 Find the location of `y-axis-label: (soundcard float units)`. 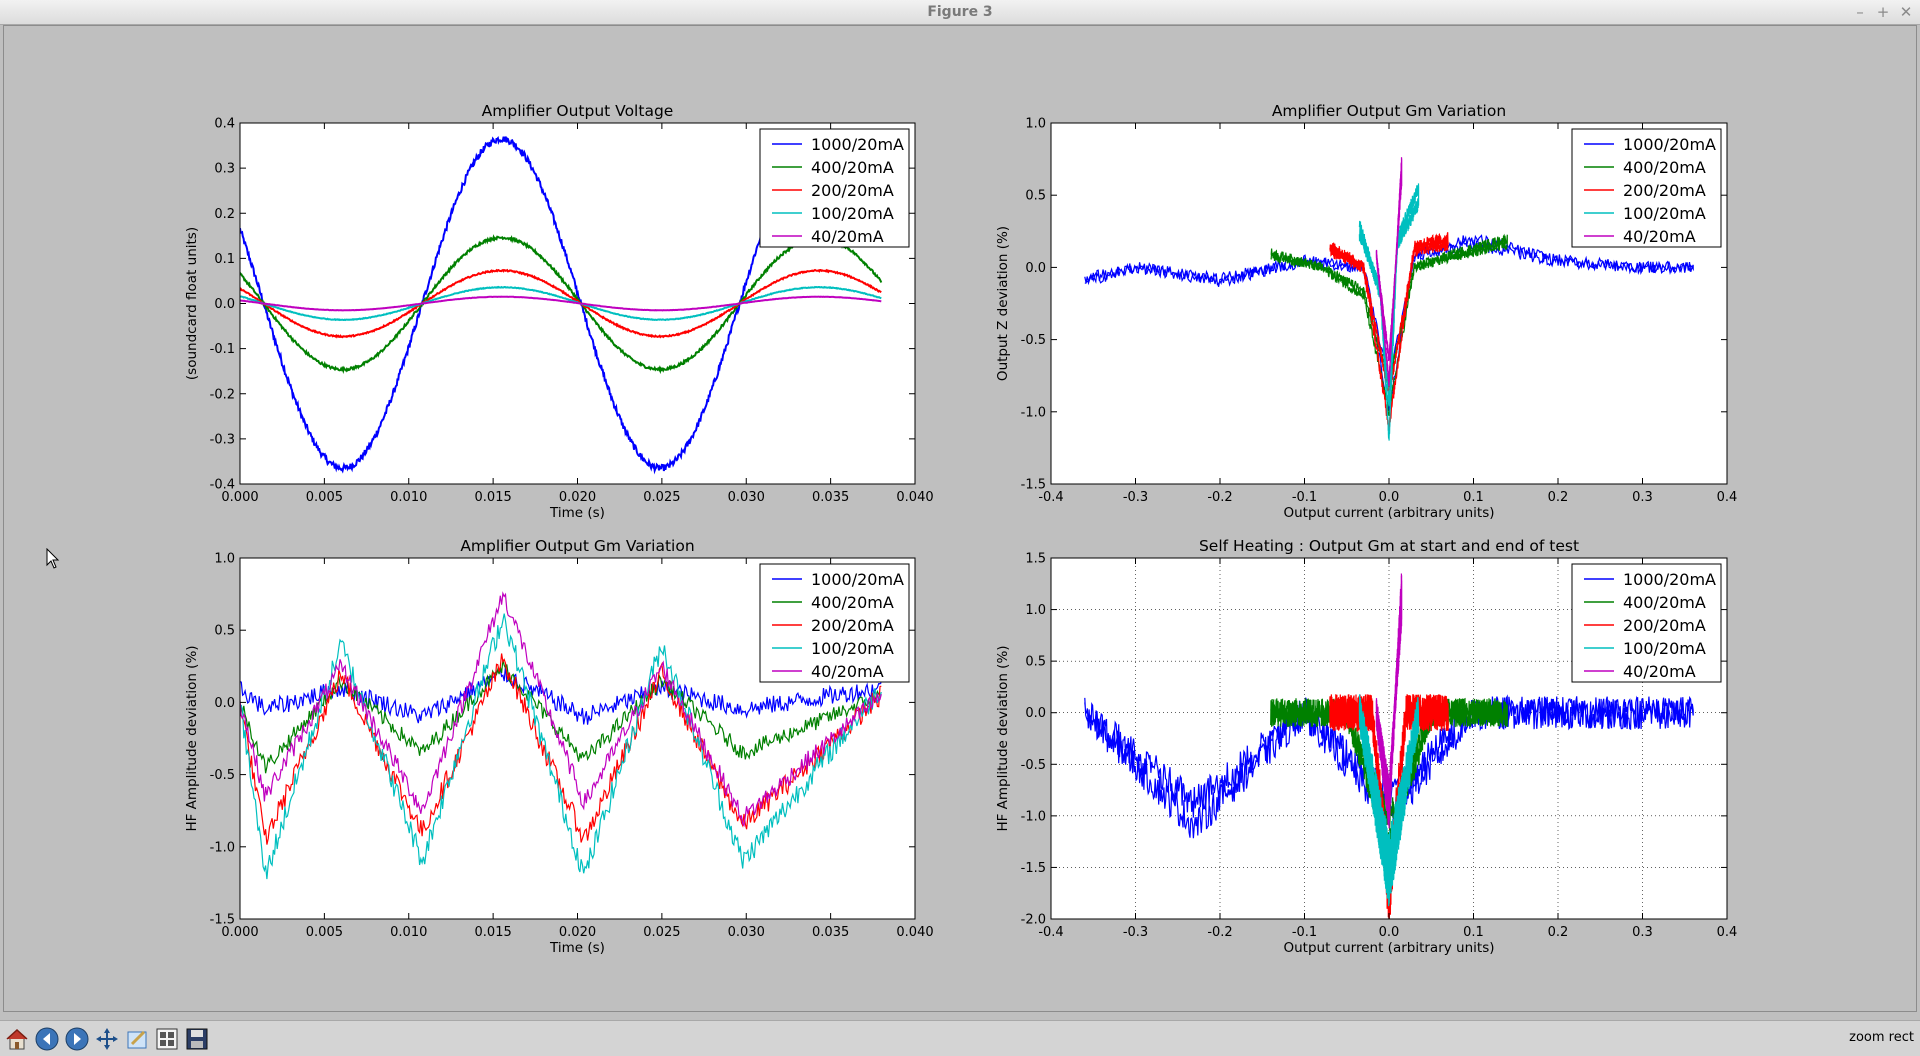

y-axis-label: (soundcard float units) is located at coordinates (192, 303).